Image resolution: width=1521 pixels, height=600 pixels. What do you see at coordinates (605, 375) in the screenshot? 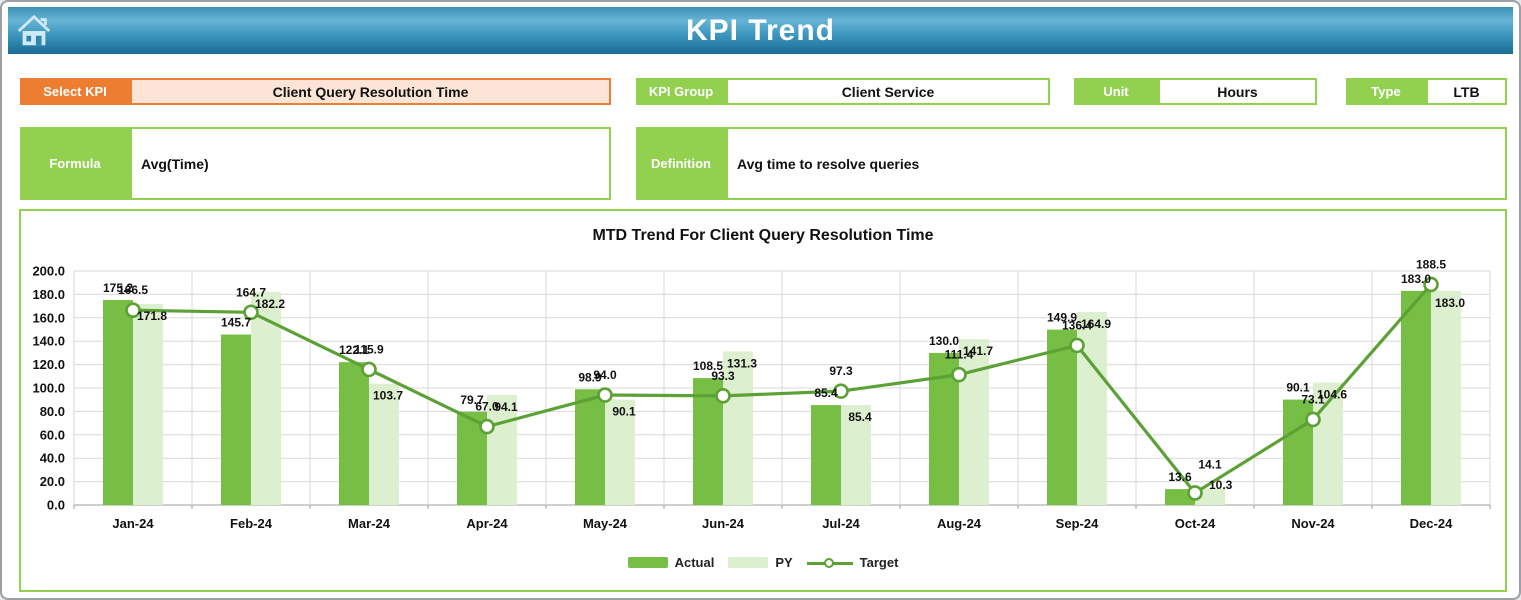
I see `svg-text: 94.0` at bounding box center [605, 375].